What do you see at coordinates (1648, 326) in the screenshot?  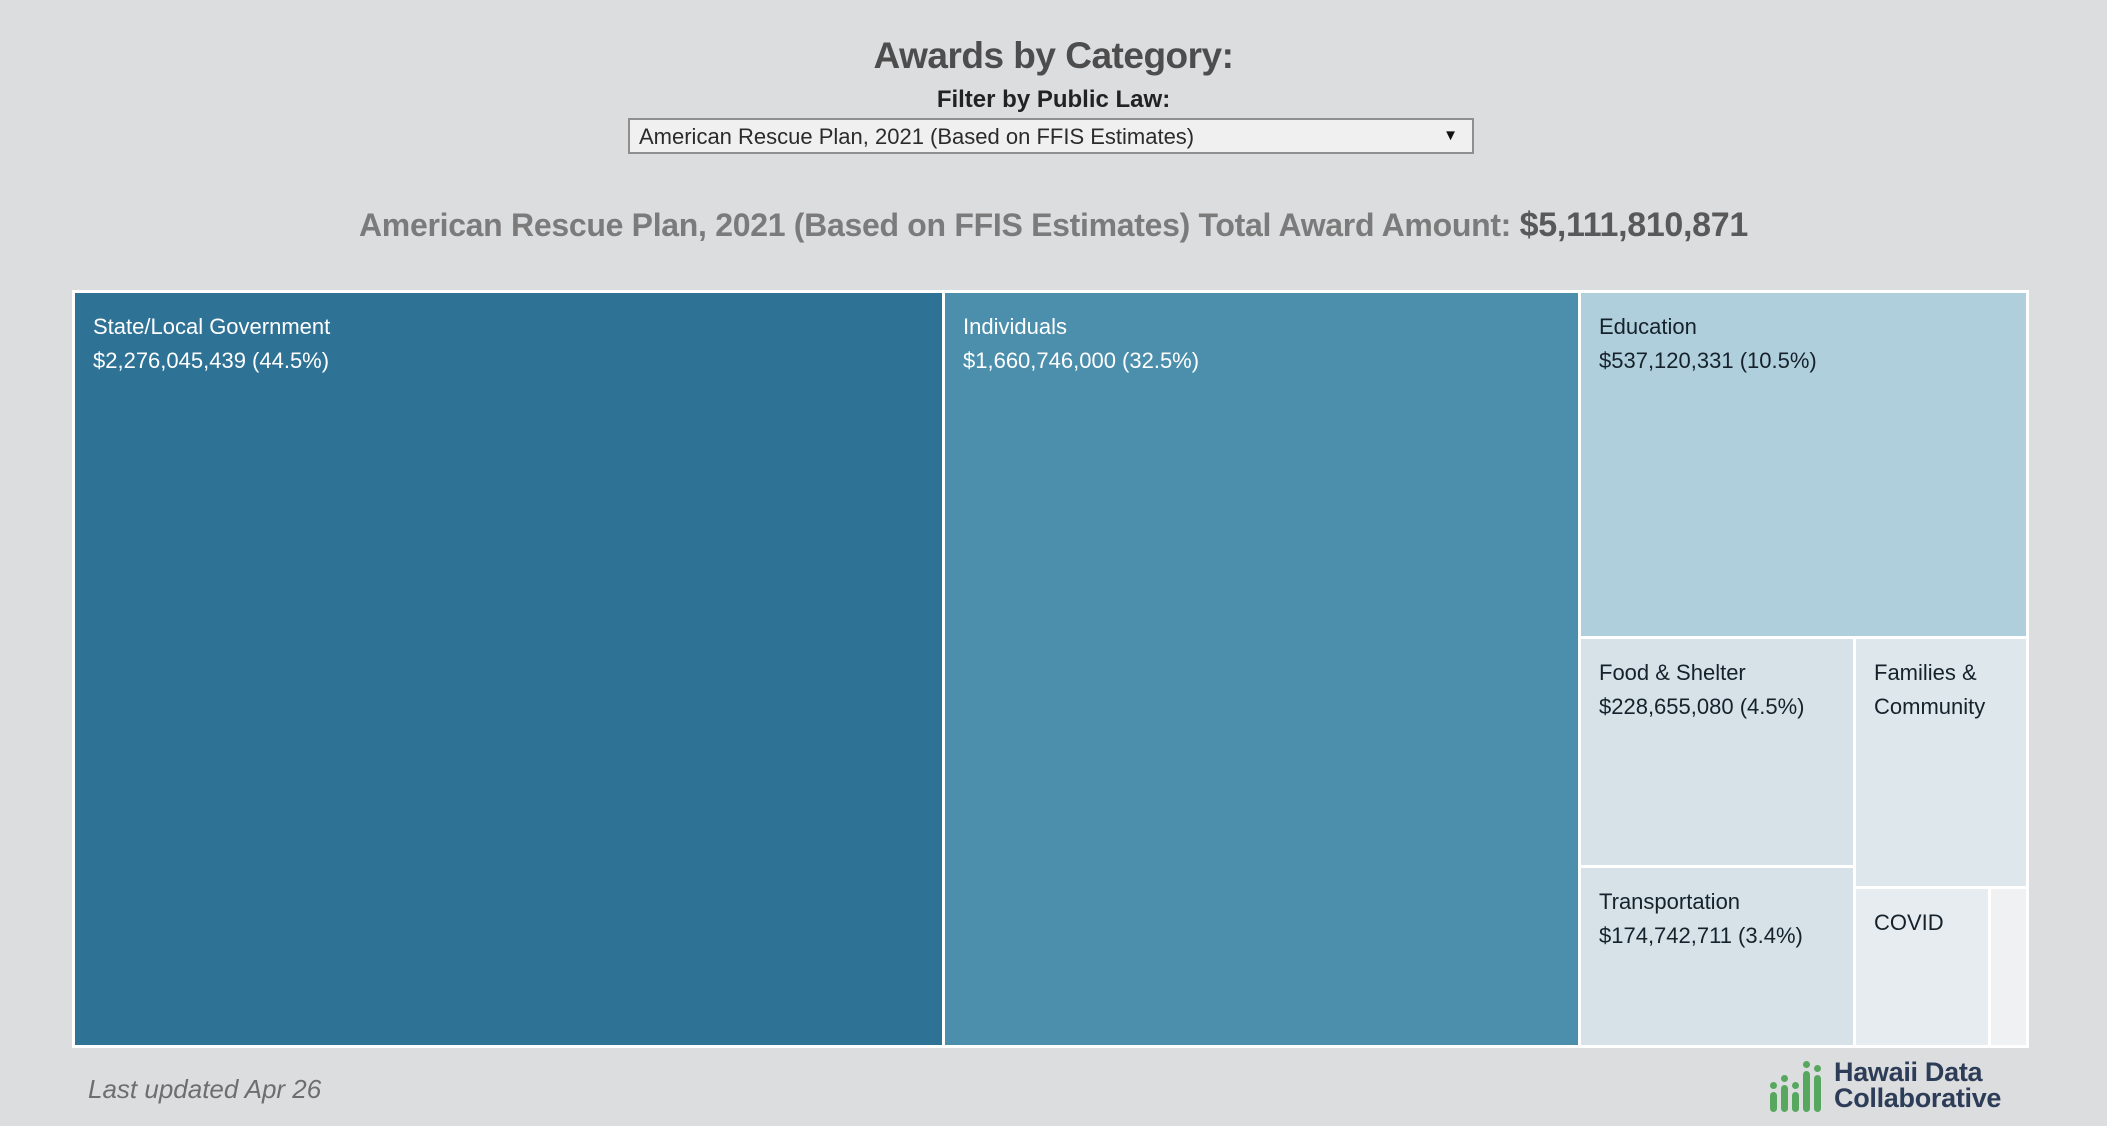 I see `cell-label: Education` at bounding box center [1648, 326].